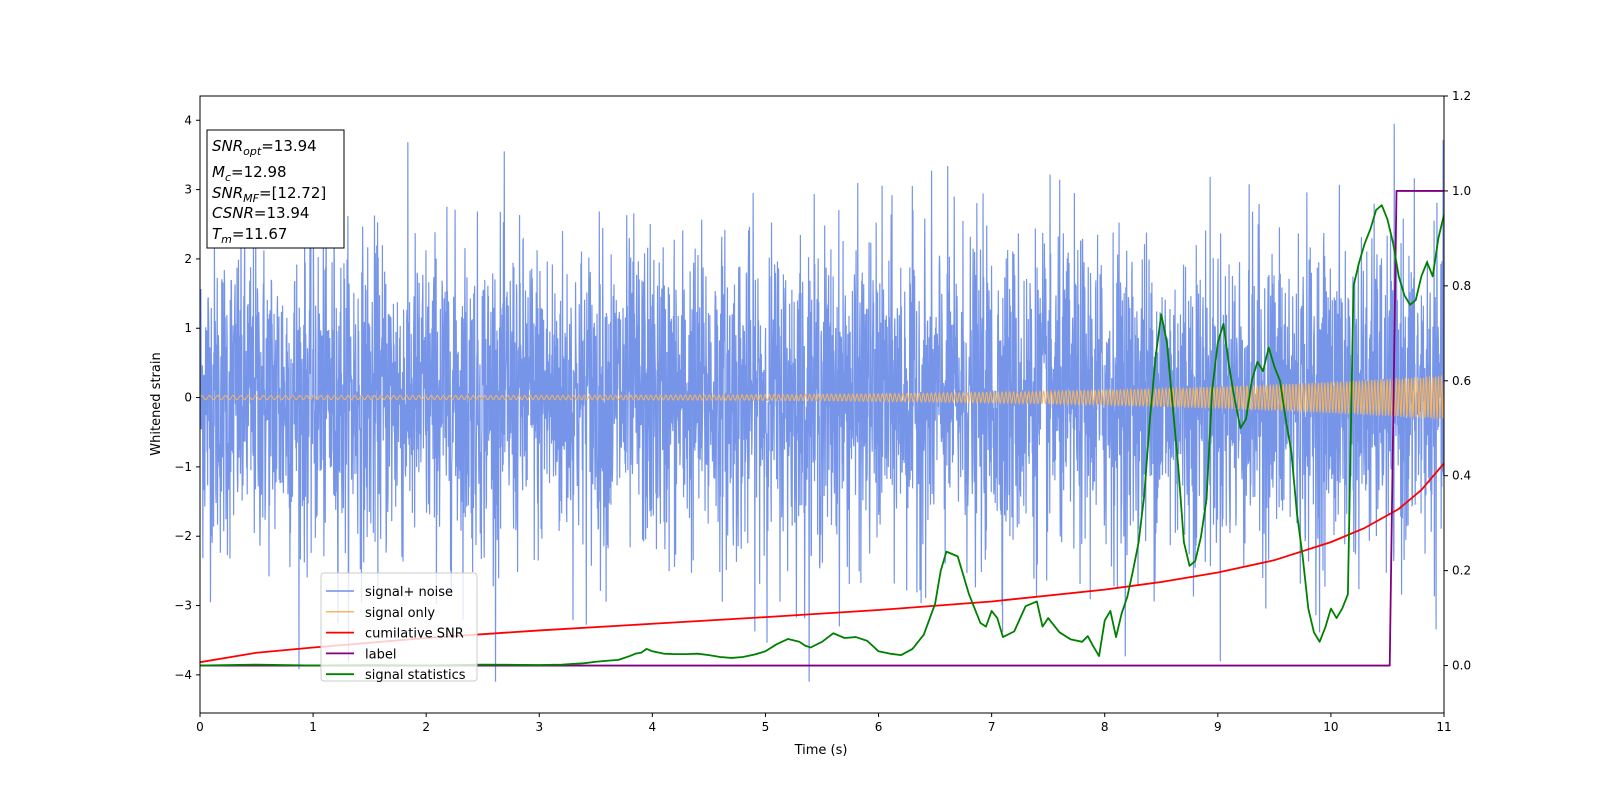  I want to click on x-axis: 0 1 2 3 4 5 6 7 8 9 10 11, so click(824, 723).